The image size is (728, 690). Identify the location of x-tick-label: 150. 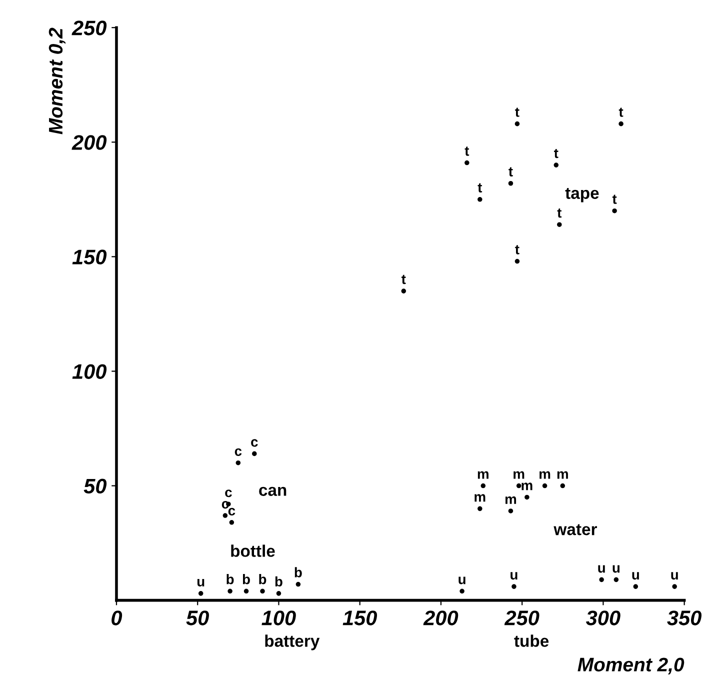
(360, 618).